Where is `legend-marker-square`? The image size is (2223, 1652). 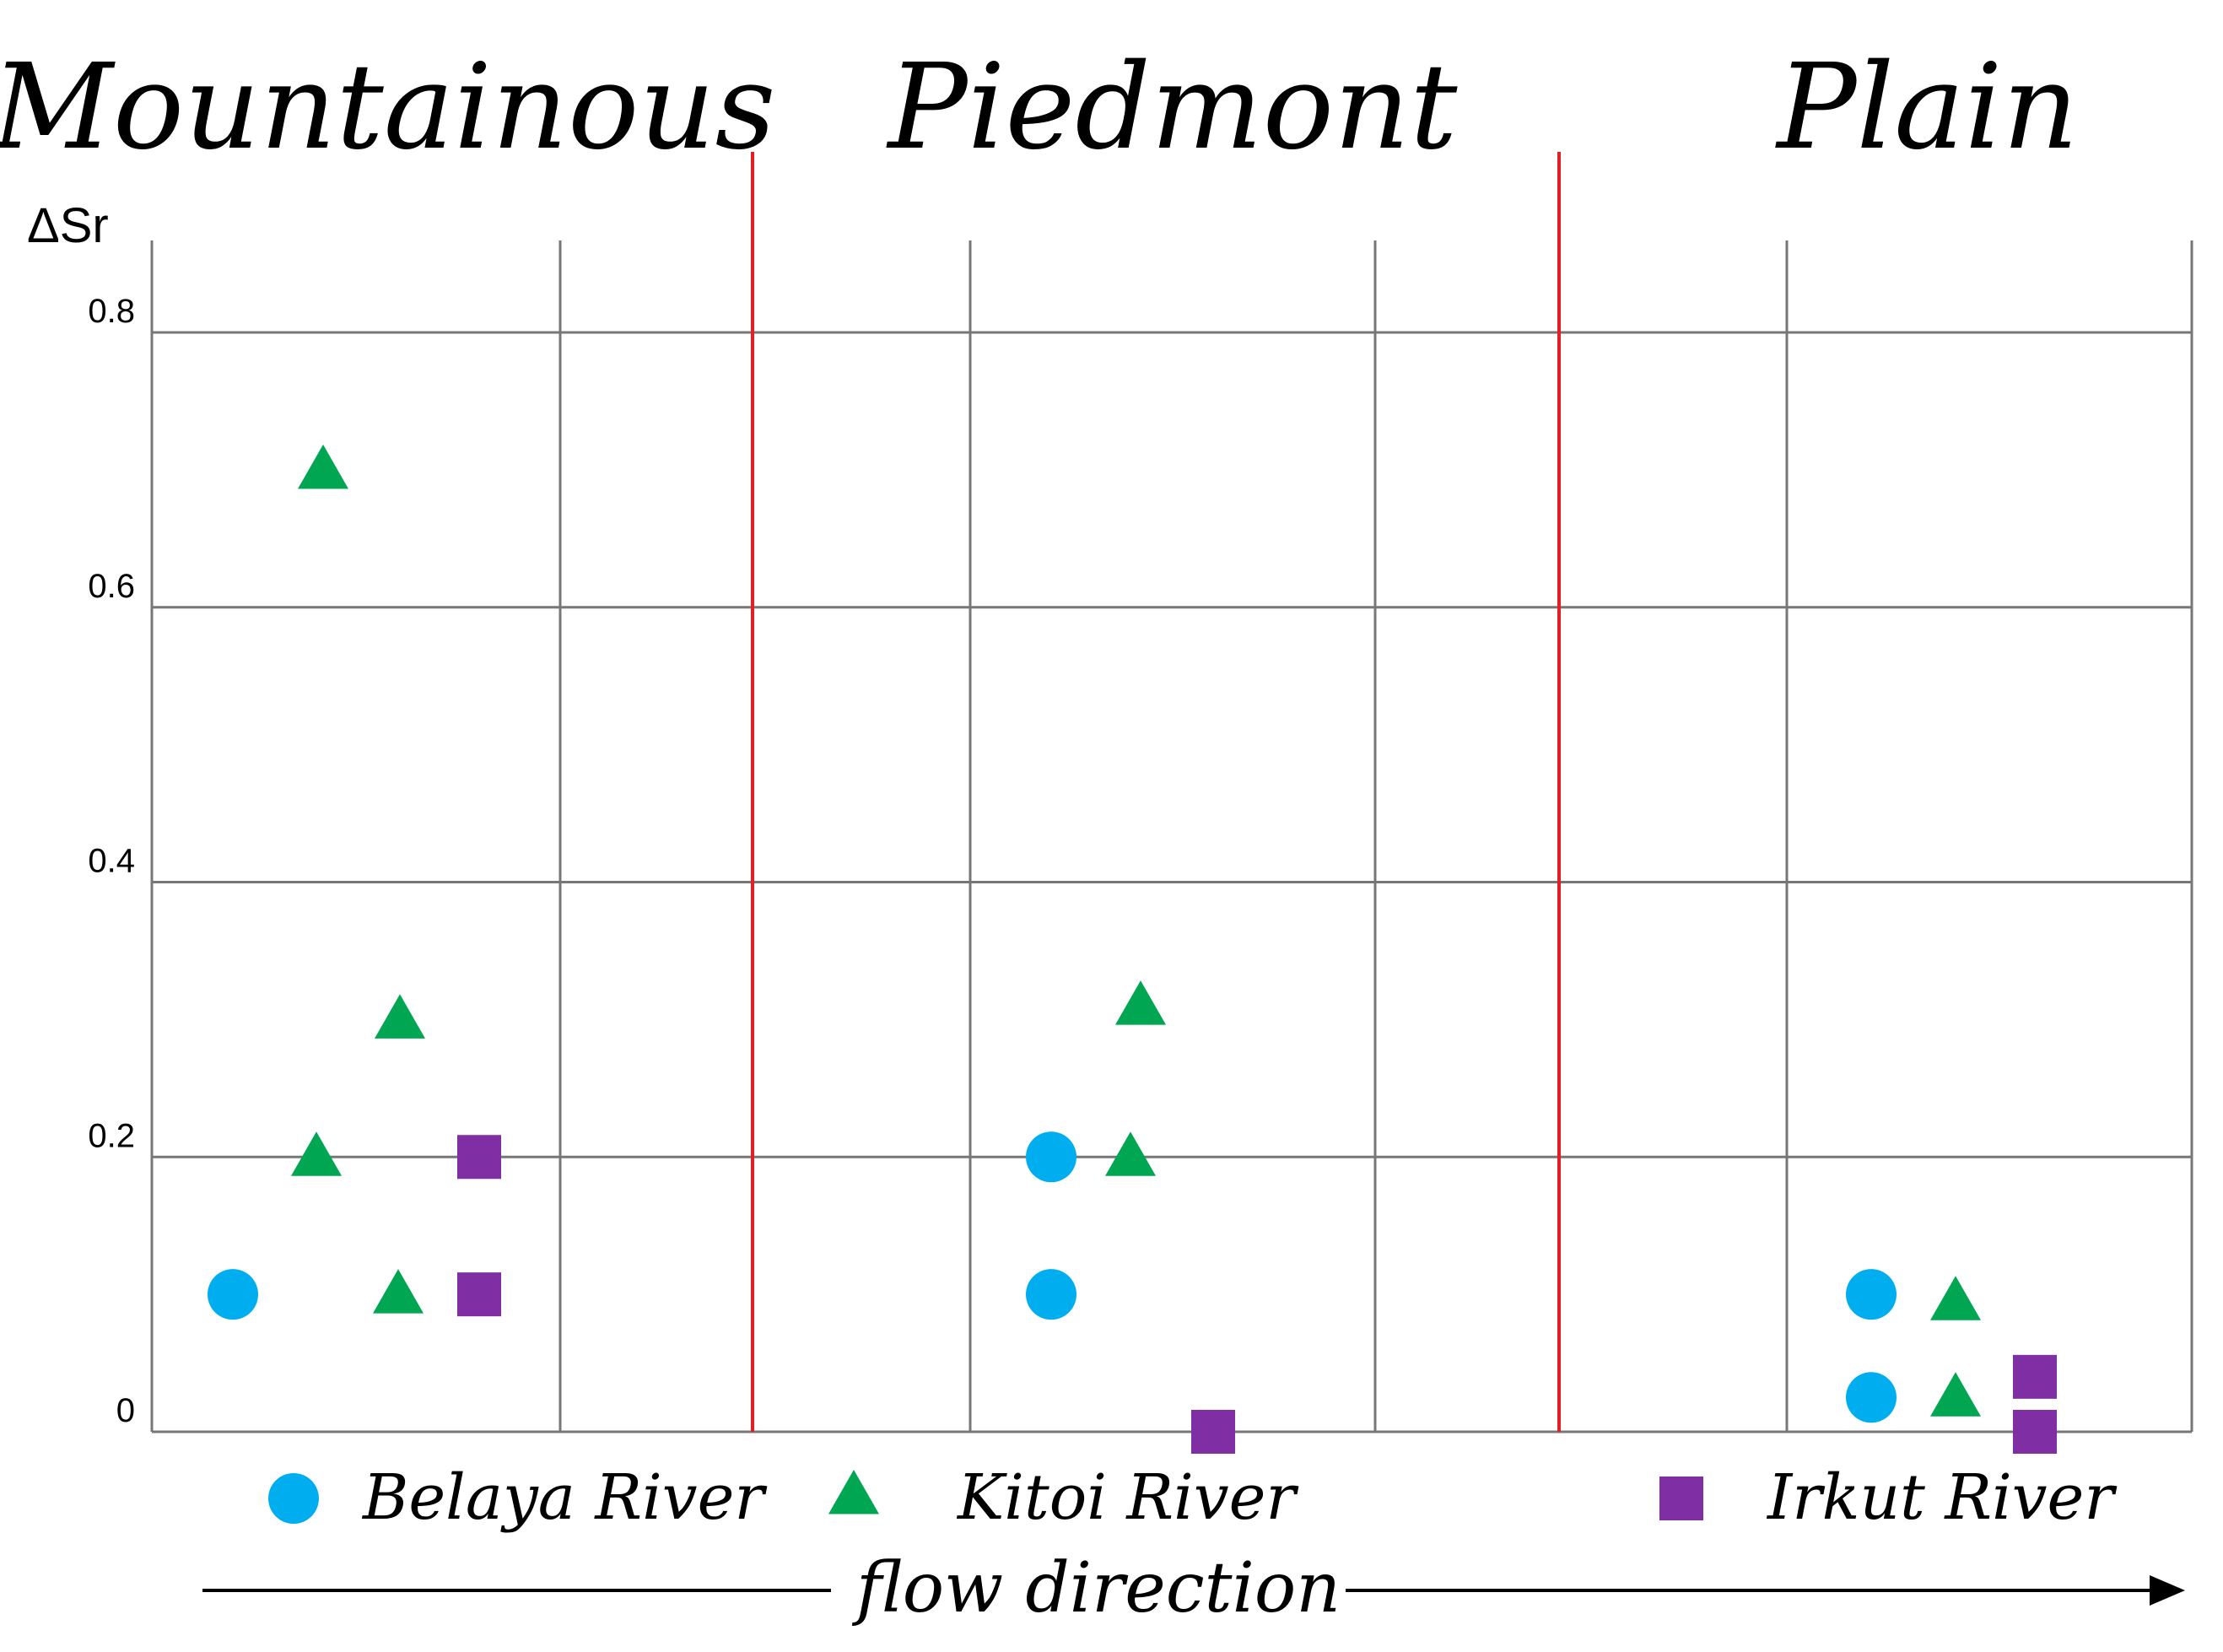 legend-marker-square is located at coordinates (1681, 1498).